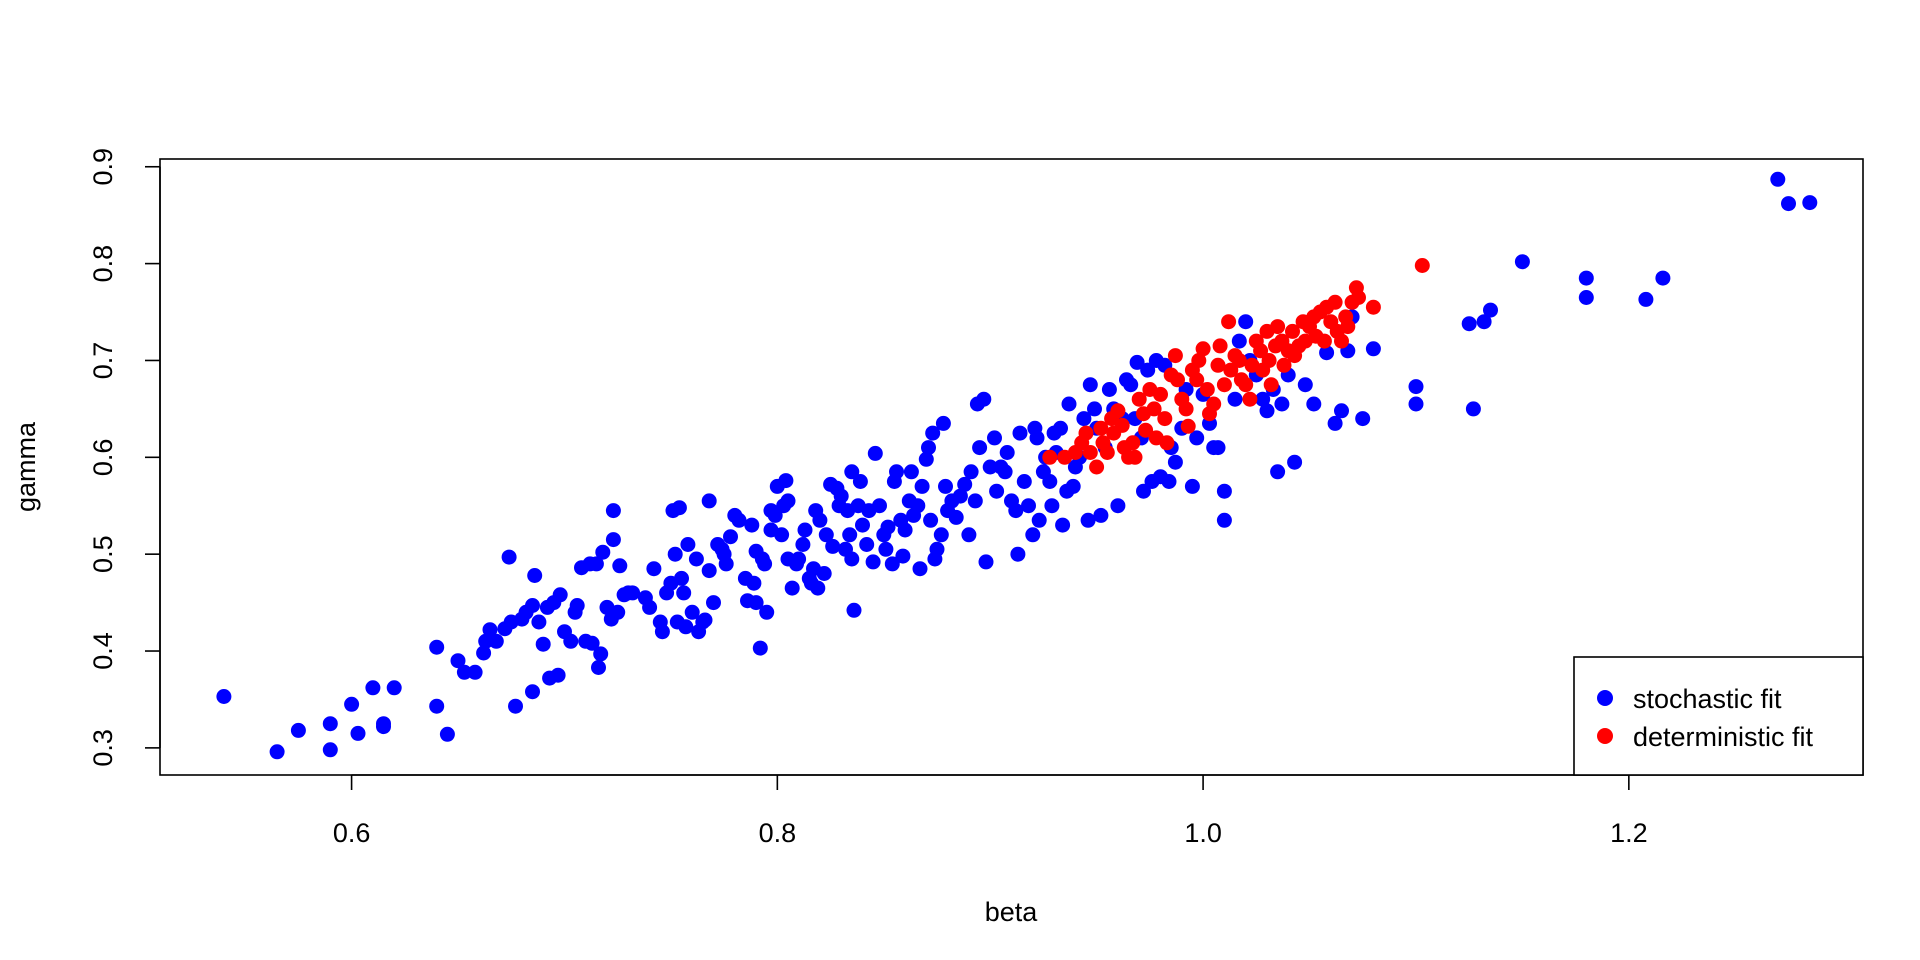 This screenshot has width=1920, height=960. What do you see at coordinates (1707, 699) in the screenshot?
I see `legend-label-stochastic-fit: stochastic fit` at bounding box center [1707, 699].